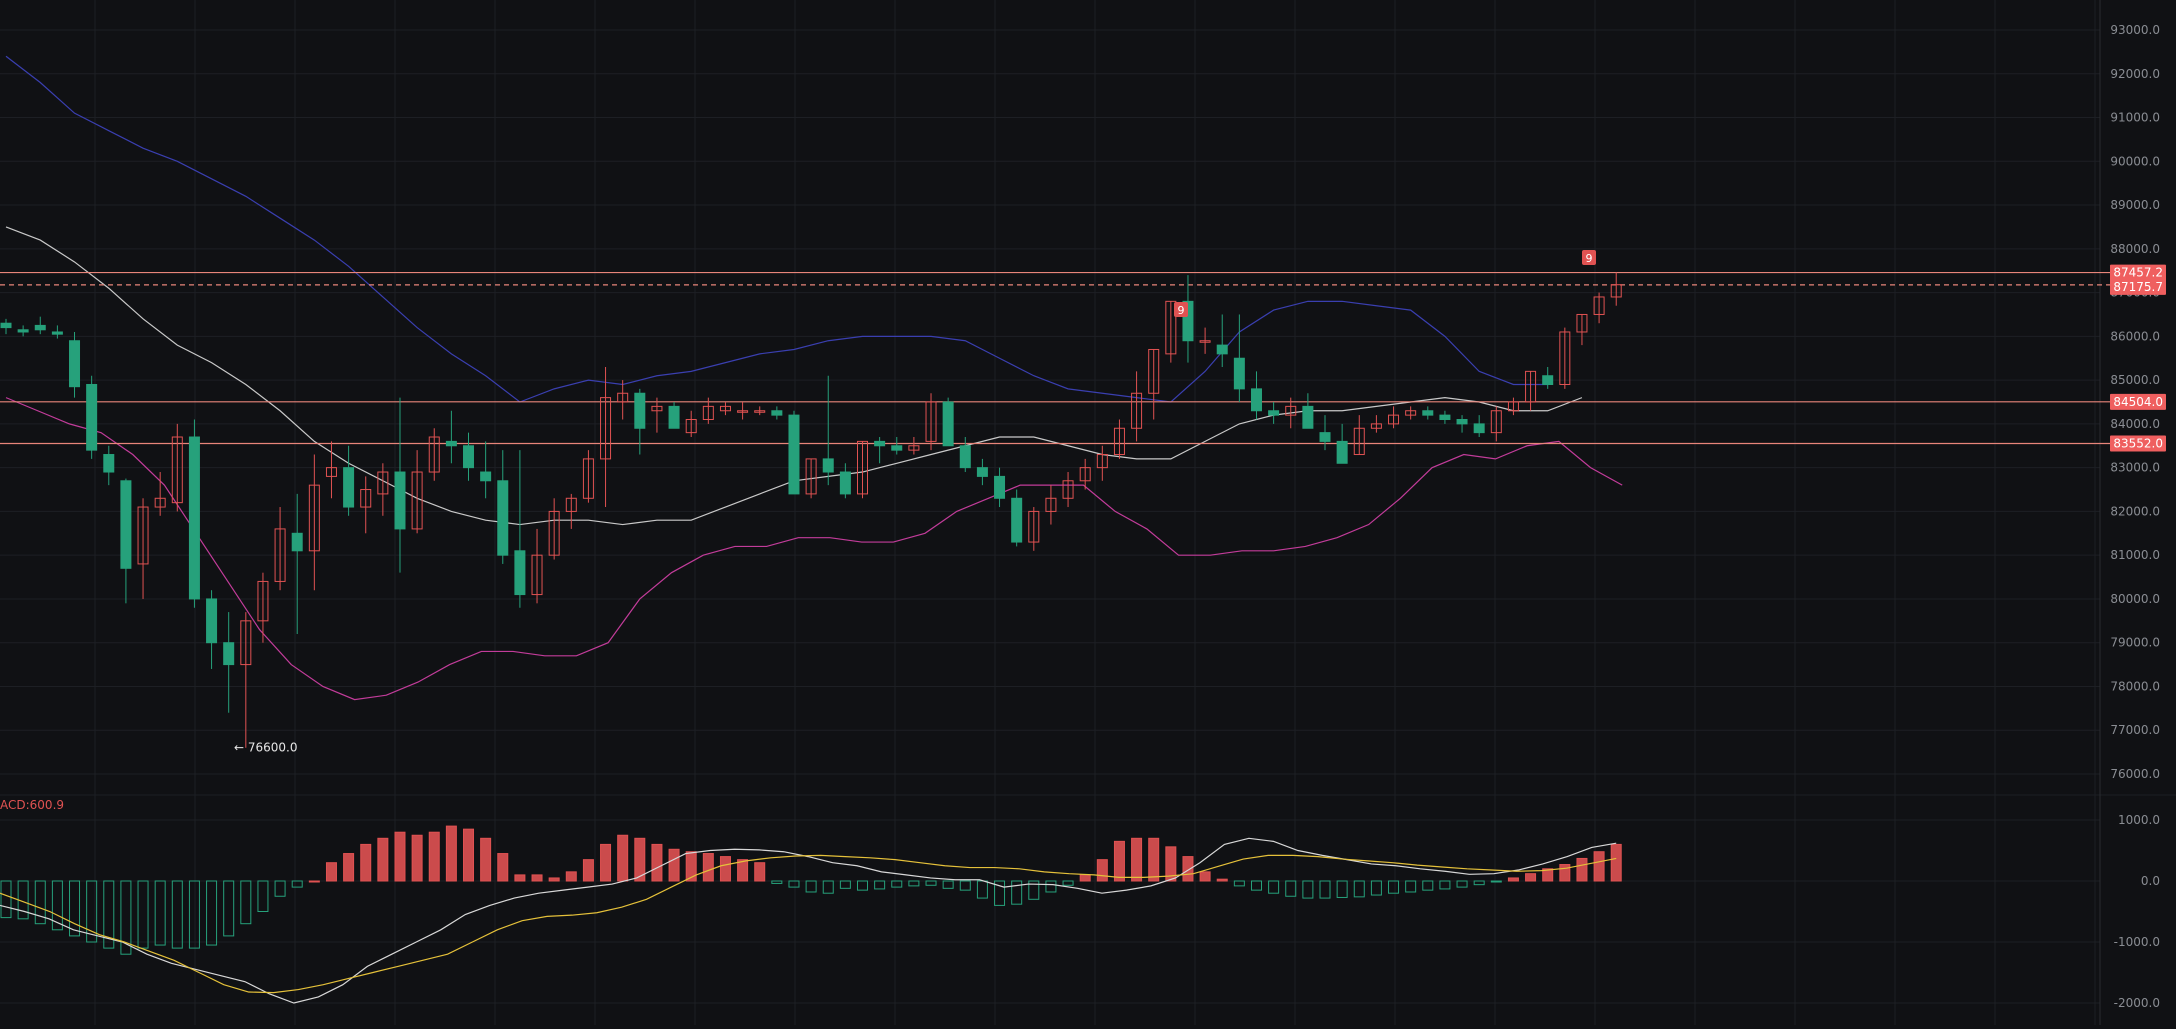 The width and height of the screenshot is (2176, 1029). I want to click on price-tick-label: 88000.0, so click(2135, 249).